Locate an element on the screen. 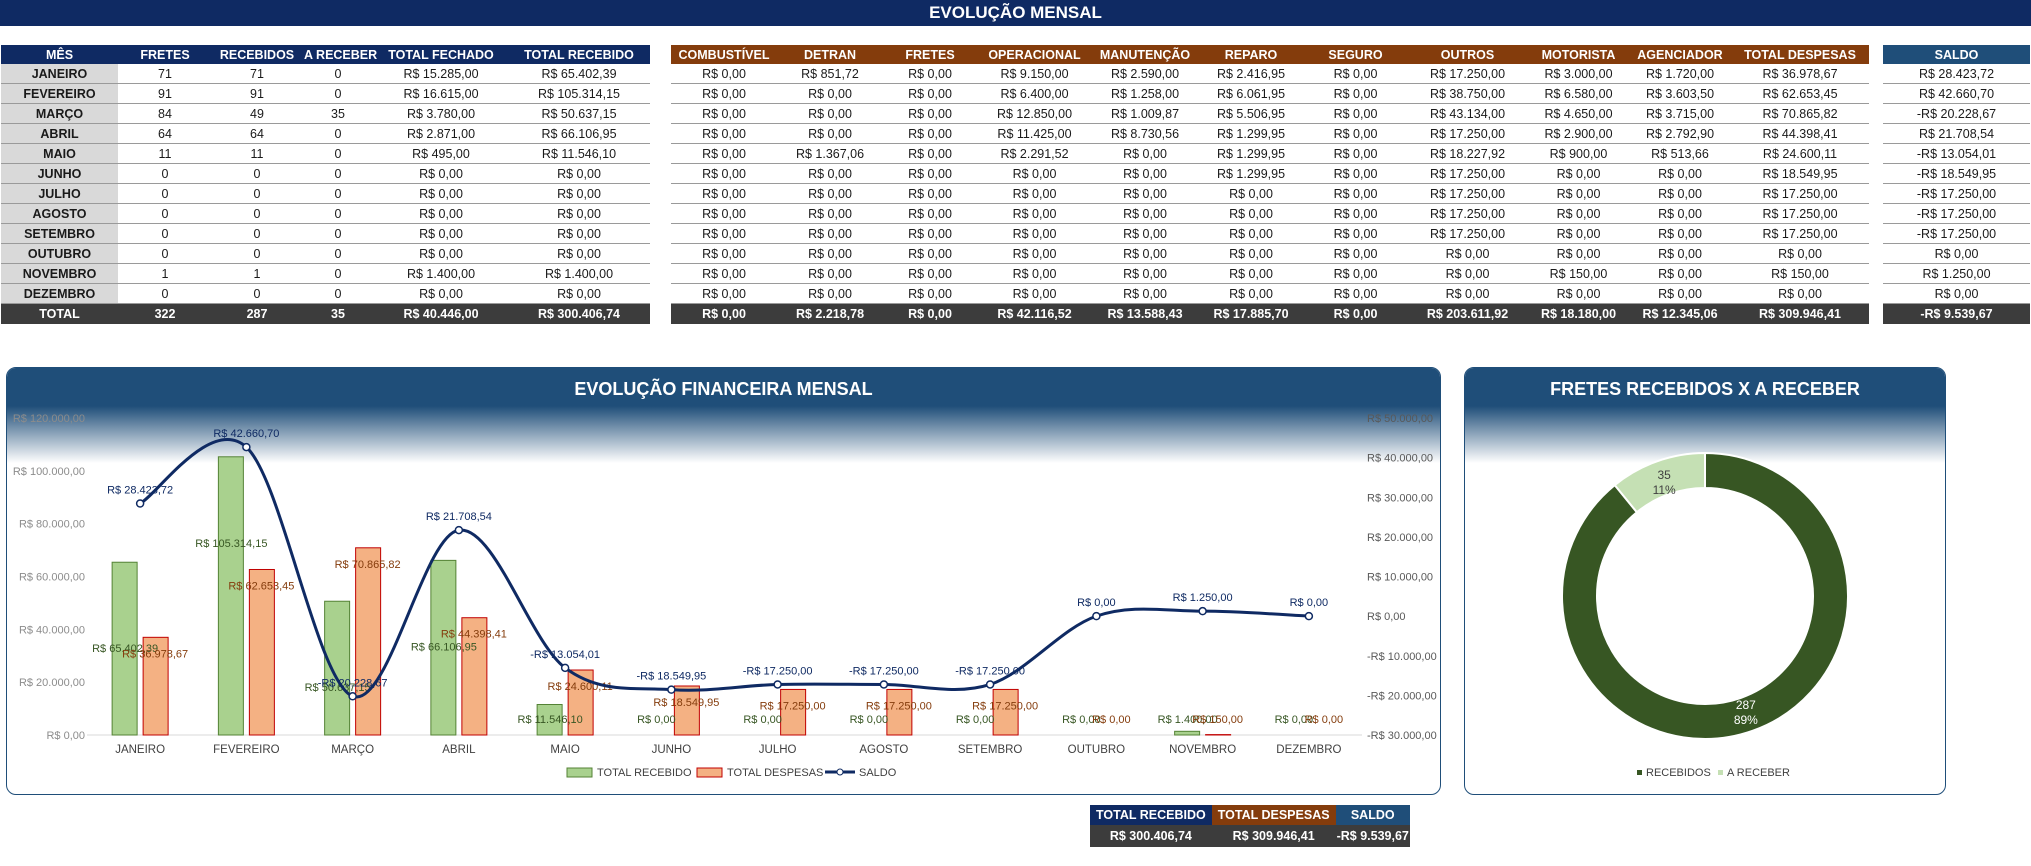 The height and width of the screenshot is (866, 2031). bar-total-despesas is located at coordinates (368, 641).